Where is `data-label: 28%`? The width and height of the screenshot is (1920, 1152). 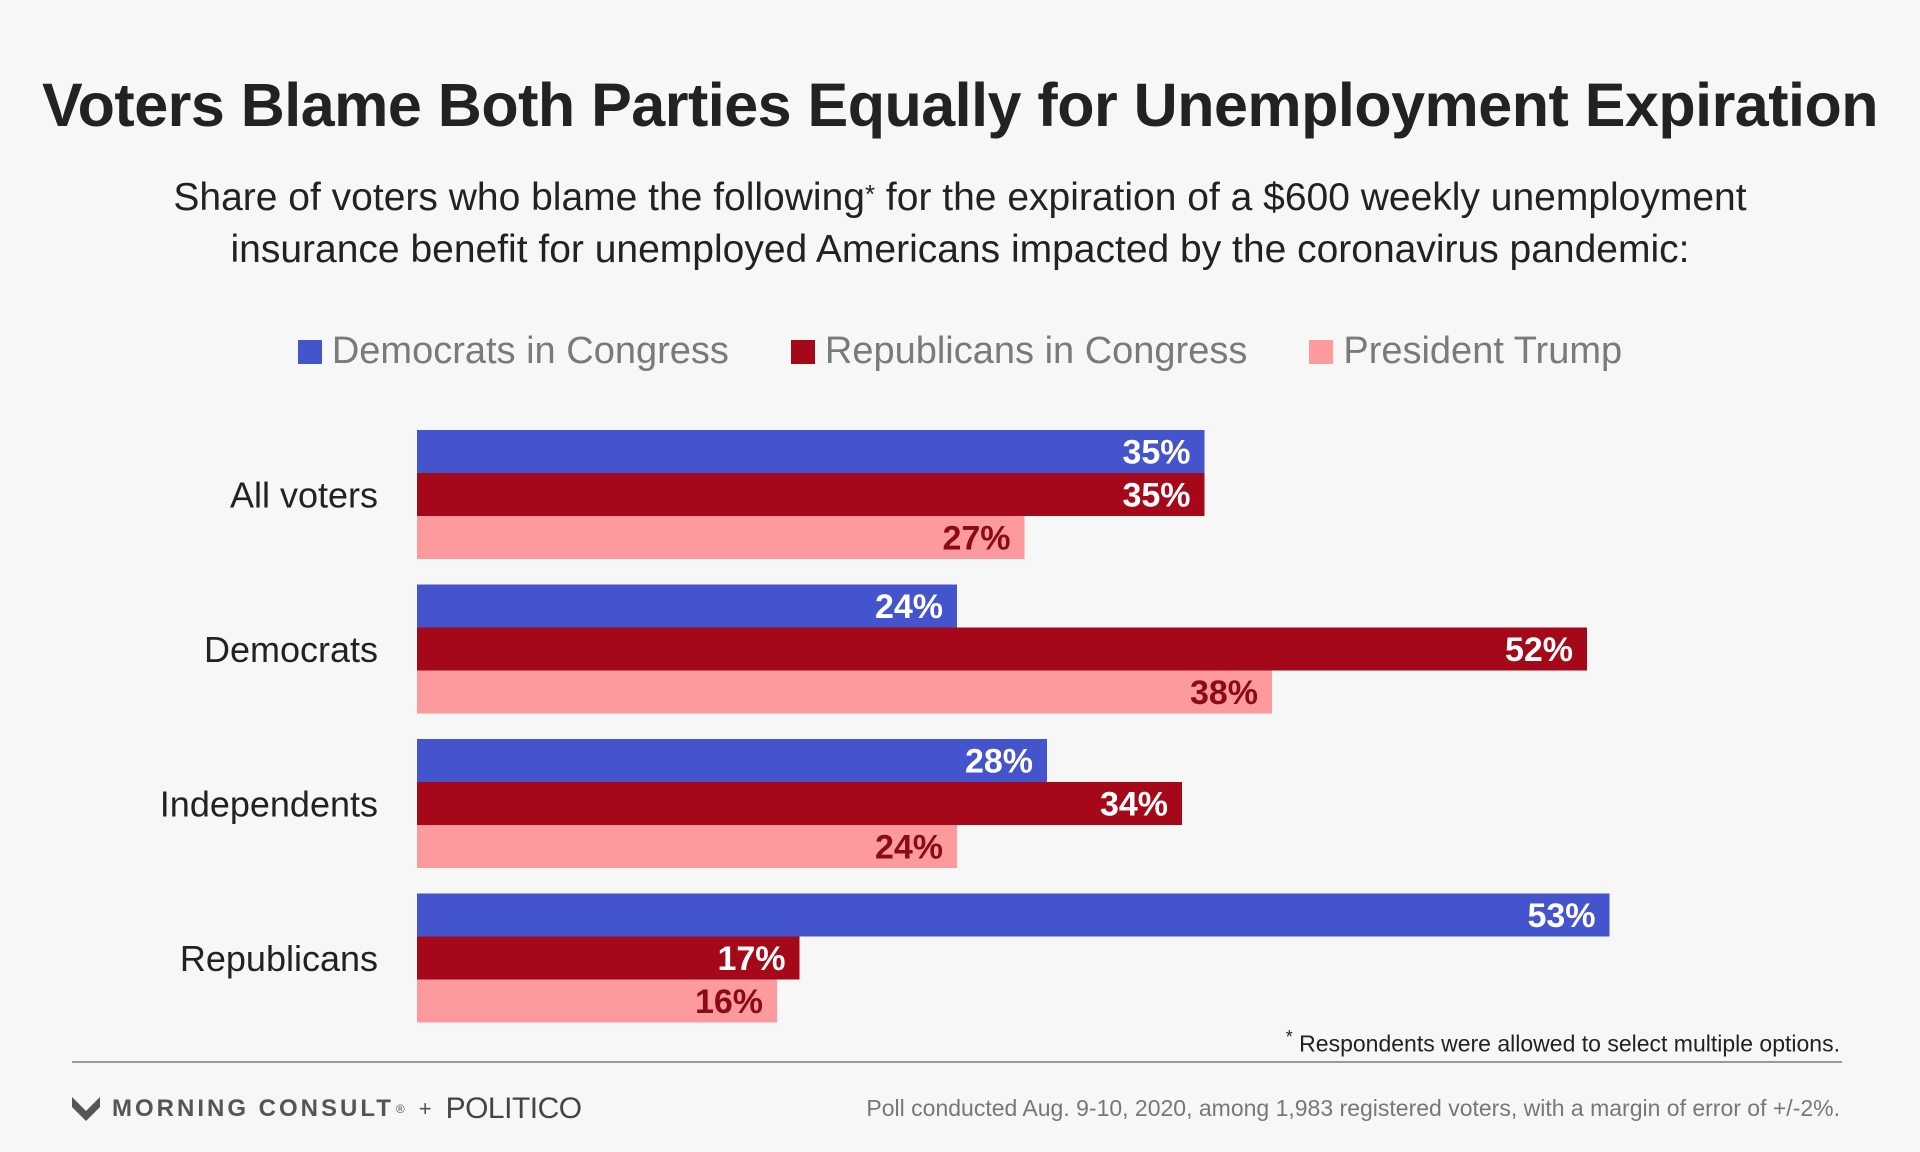
data-label: 28% is located at coordinates (999, 762).